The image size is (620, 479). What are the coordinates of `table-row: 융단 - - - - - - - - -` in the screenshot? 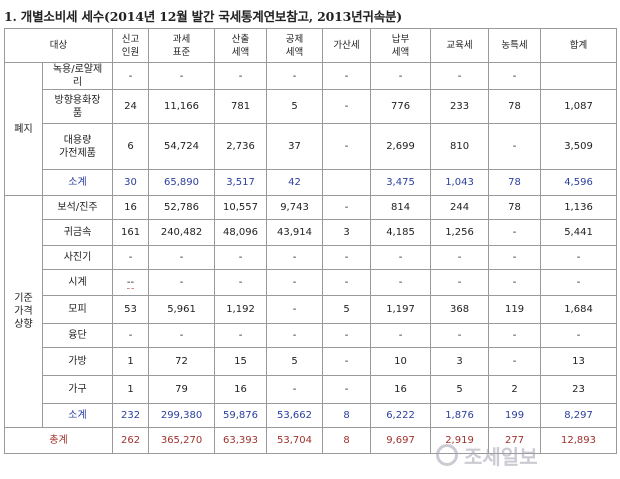 It's located at (311, 335).